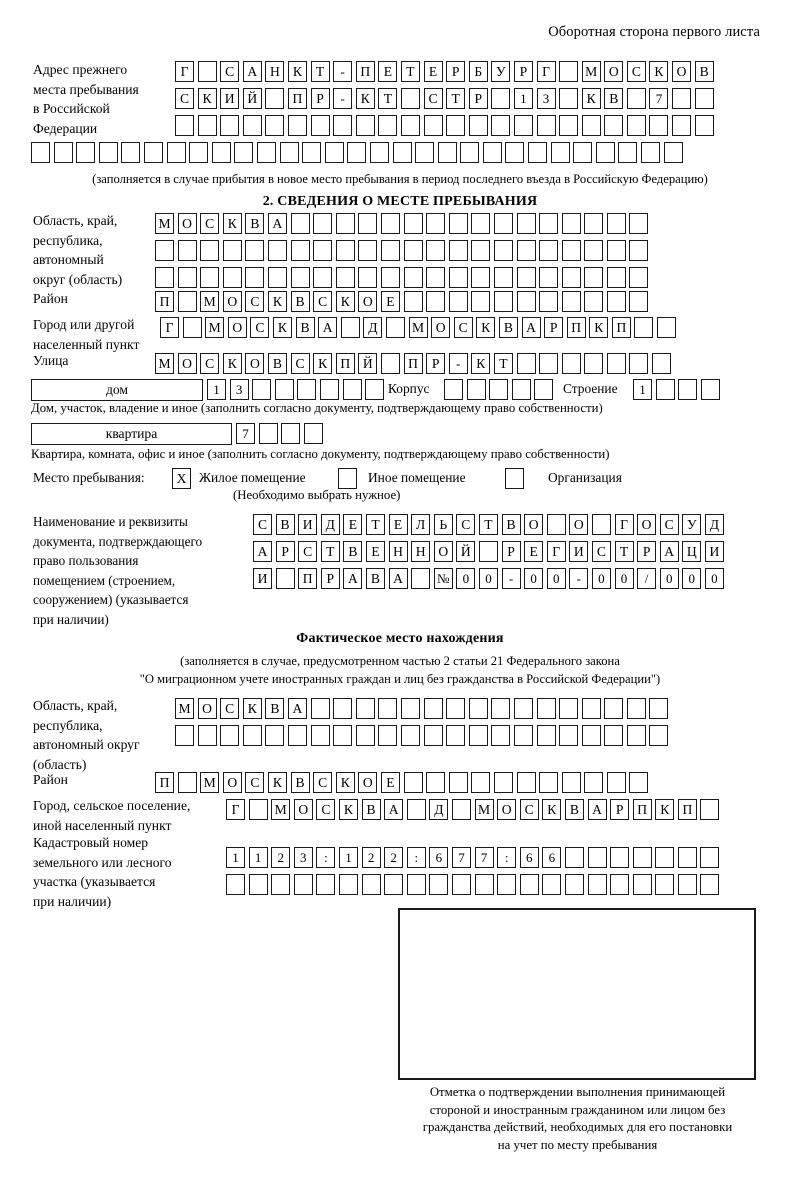  What do you see at coordinates (439, 809) in the screenshot?
I see `actual-city-cell-10: Д` at bounding box center [439, 809].